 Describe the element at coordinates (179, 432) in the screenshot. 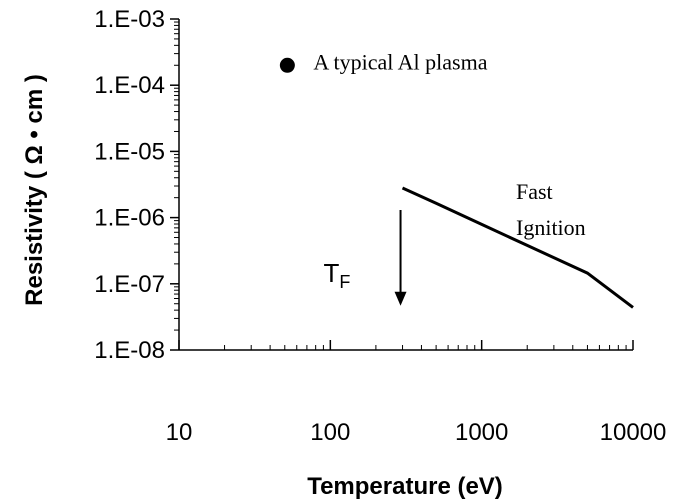

I see `x-tick-label: 10` at that location.